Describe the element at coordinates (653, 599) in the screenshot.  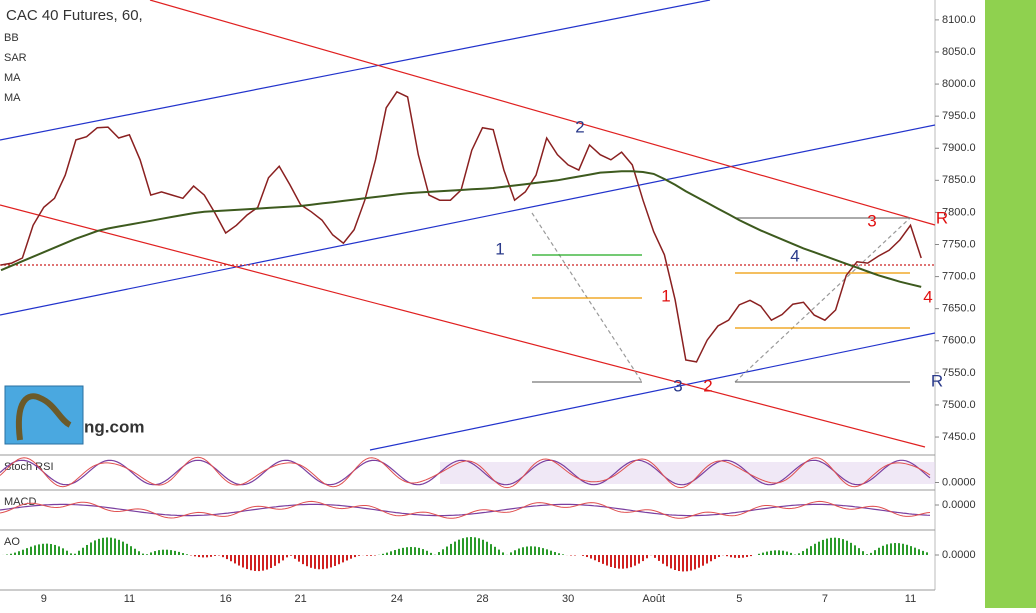
I see `x-tick-label: Août` at that location.